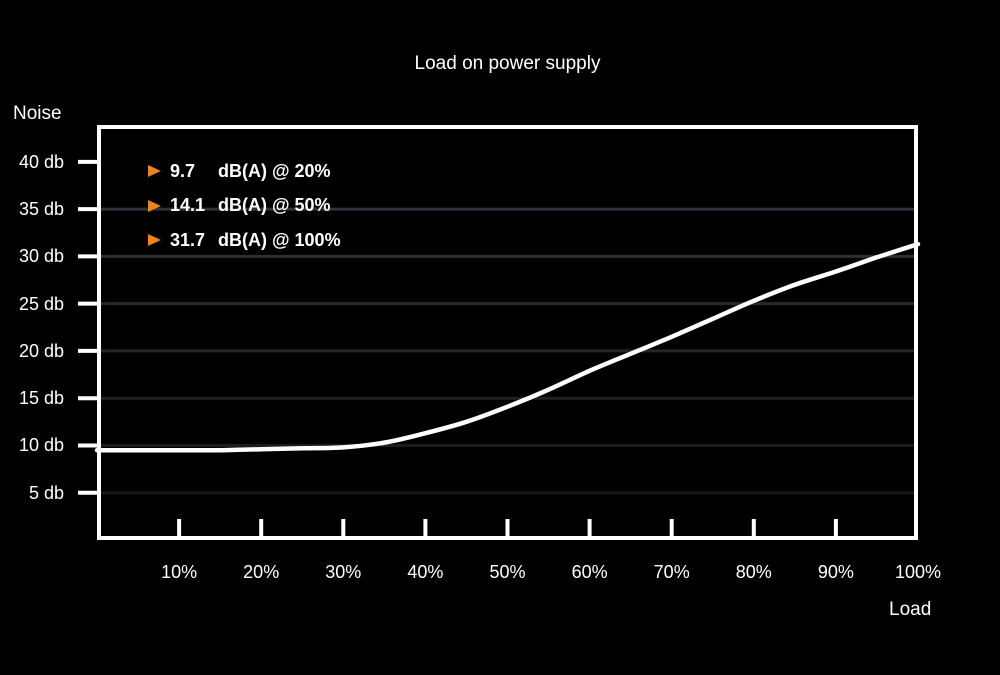  I want to click on legend-value: 9.7, so click(183, 170).